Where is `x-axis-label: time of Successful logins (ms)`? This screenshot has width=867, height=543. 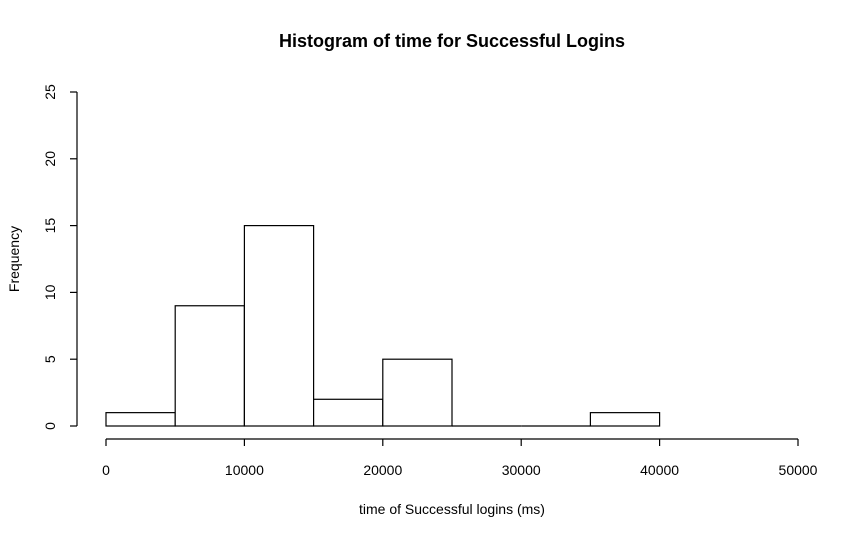
x-axis-label: time of Successful logins (ms) is located at coordinates (452, 509).